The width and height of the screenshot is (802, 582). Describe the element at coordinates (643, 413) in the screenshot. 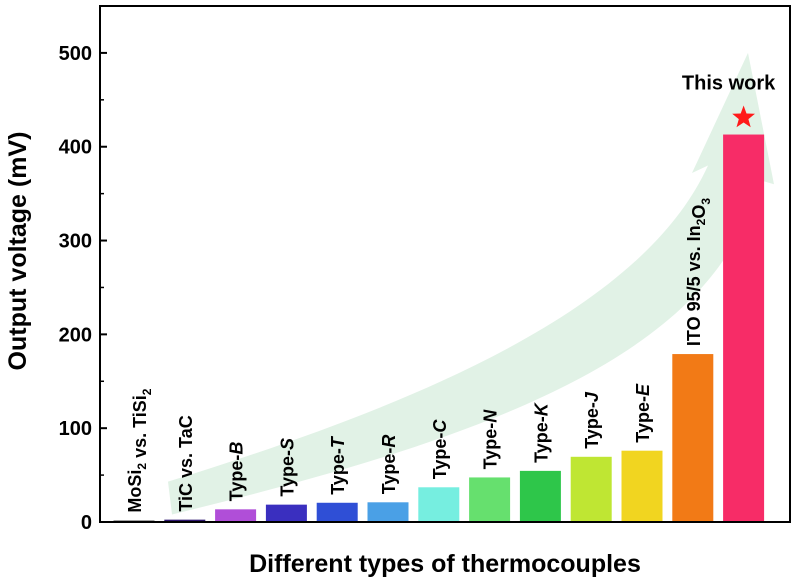

I see `bar-label-type-e: Type-E` at that location.